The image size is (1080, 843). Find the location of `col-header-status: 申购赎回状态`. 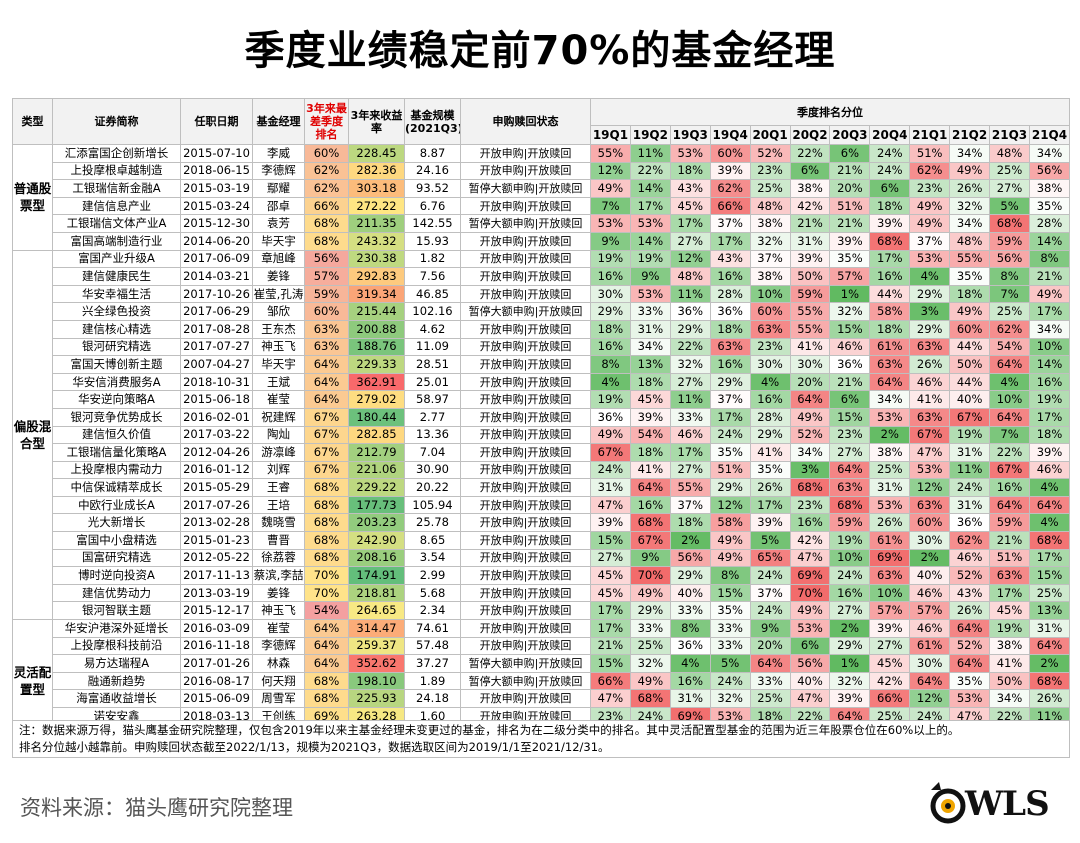

col-header-status: 申购赎回状态 is located at coordinates (525, 121).